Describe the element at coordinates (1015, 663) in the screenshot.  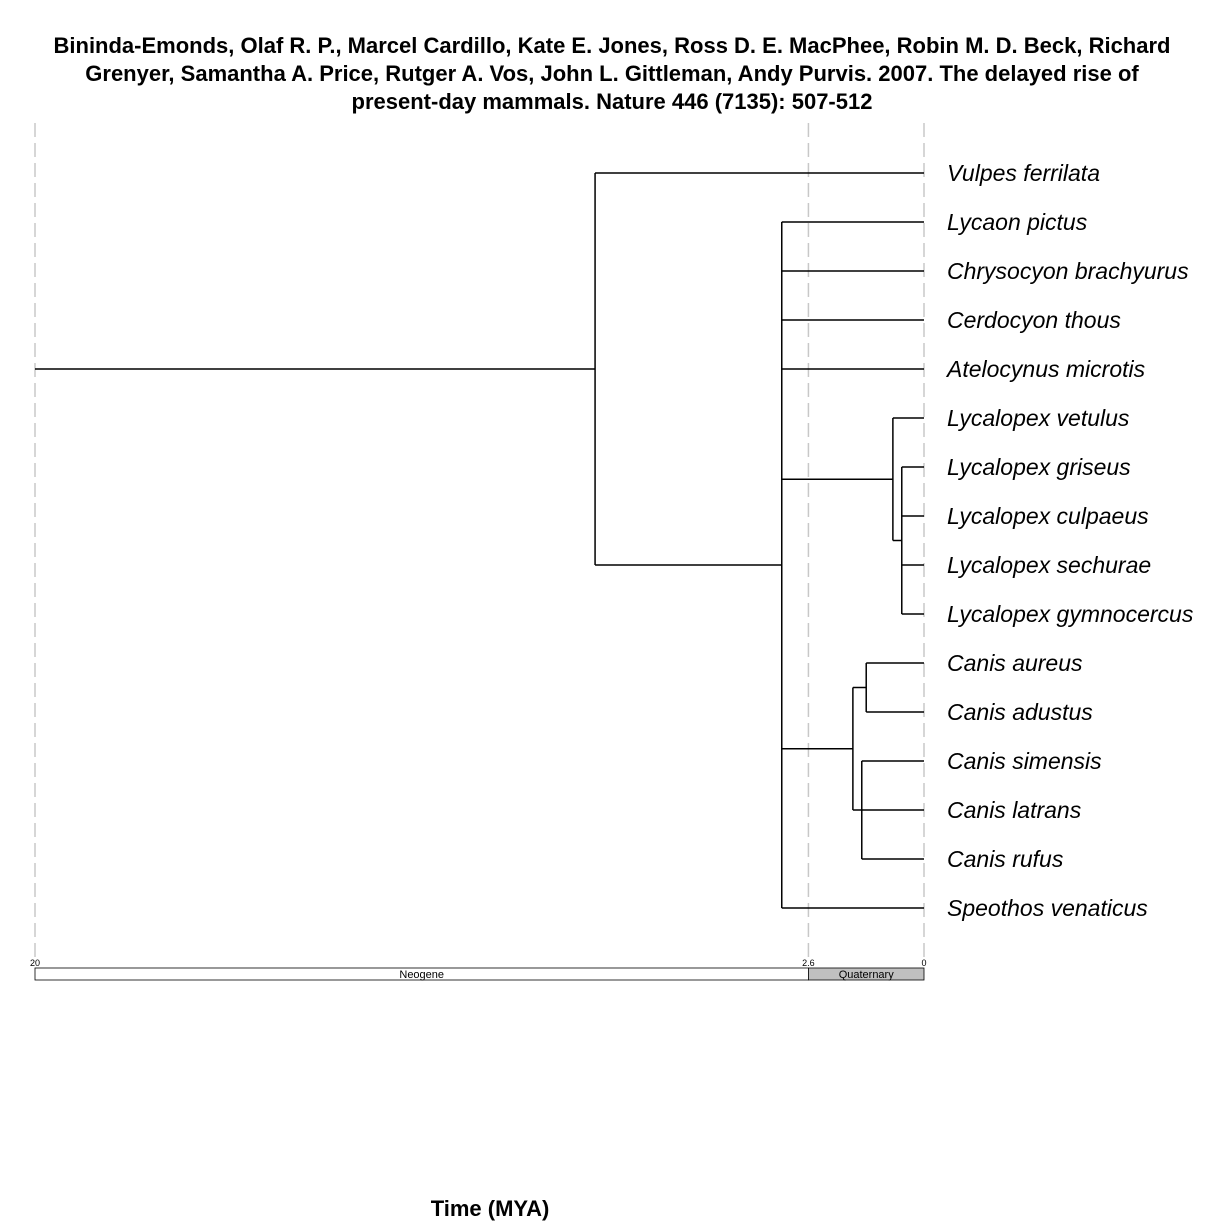
I see `tip-label: Canis aureus` at that location.